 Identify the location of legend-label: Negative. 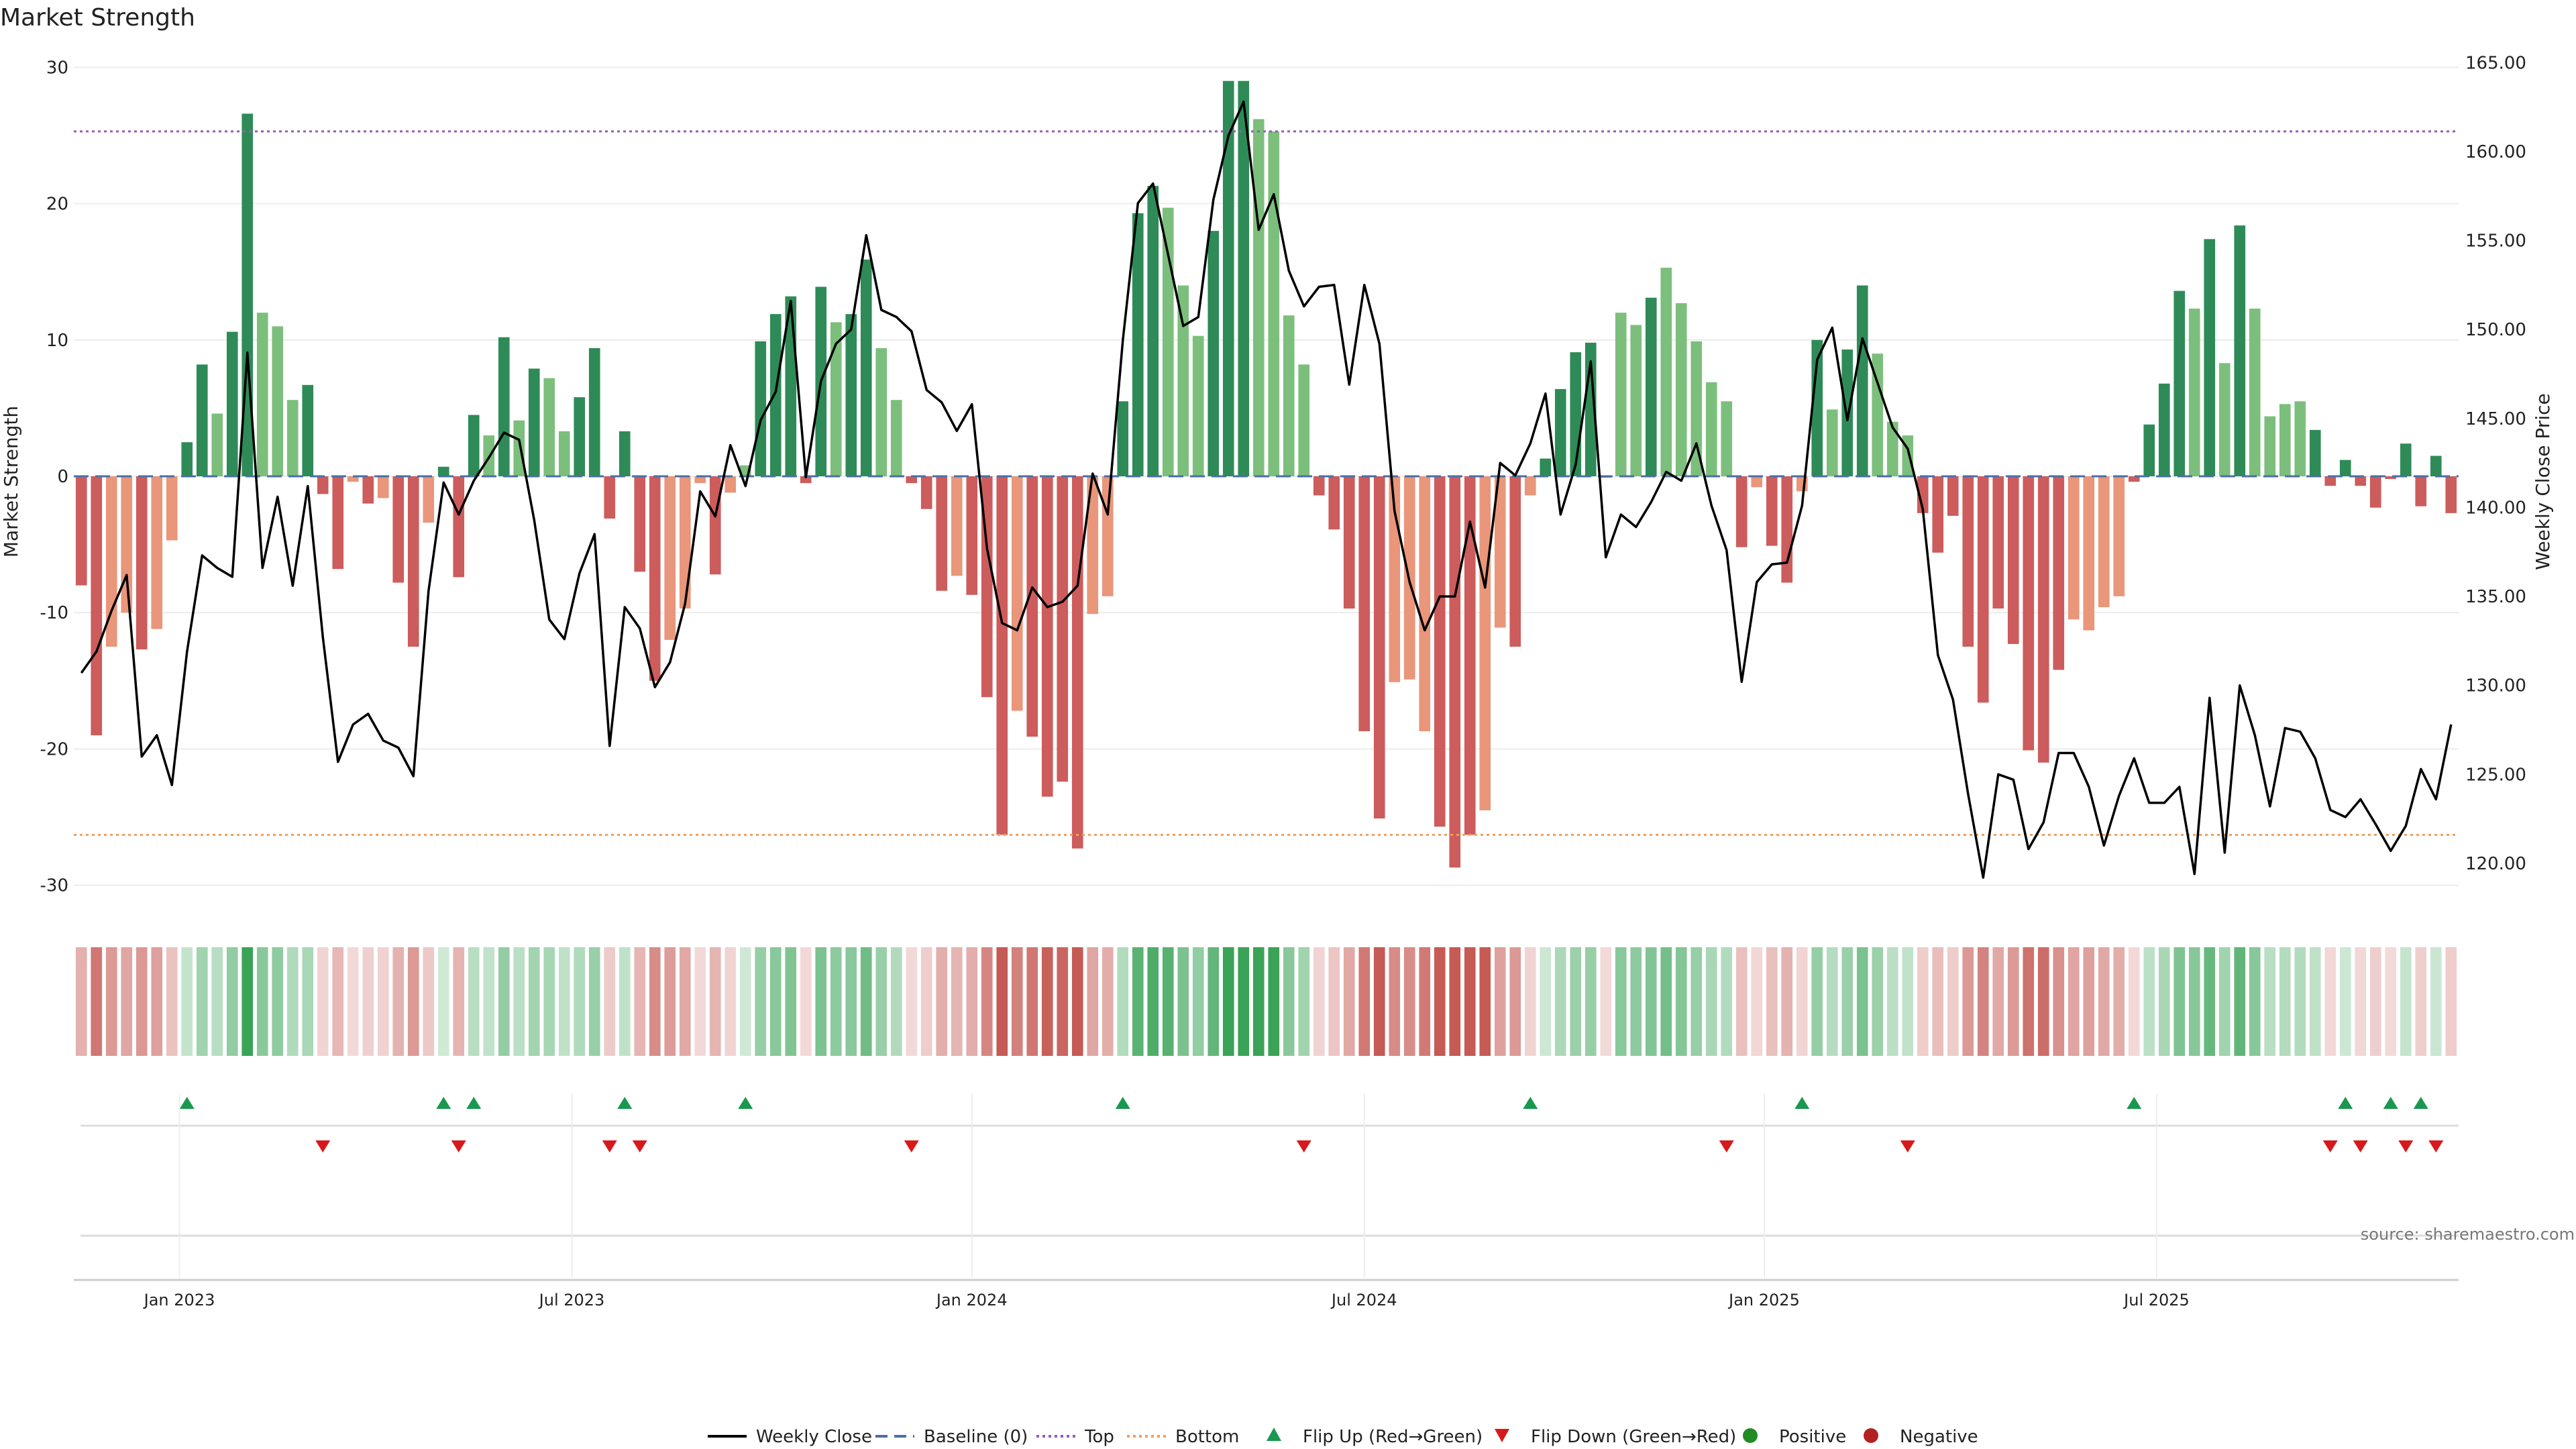
(1939, 1437).